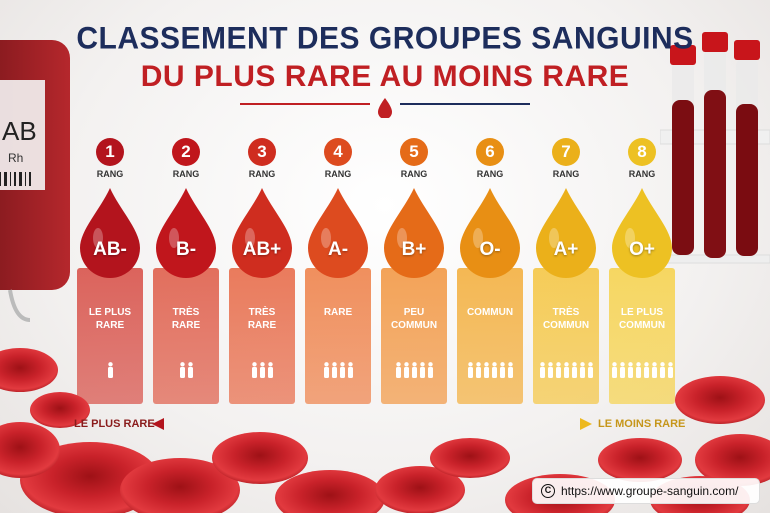 This screenshot has width=770, height=513. Describe the element at coordinates (650, 491) in the screenshot. I see `source-url-text: https://www.groupe-sanguin.com/` at that location.